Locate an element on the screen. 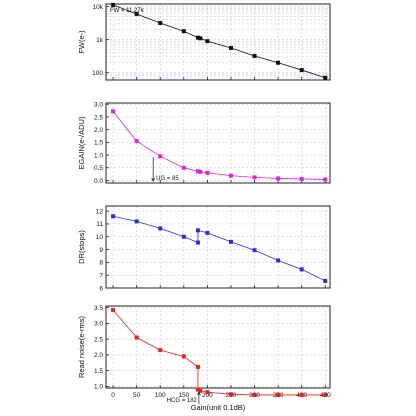 This screenshot has height=416, width=416. egain-series-line is located at coordinates (219, 145).